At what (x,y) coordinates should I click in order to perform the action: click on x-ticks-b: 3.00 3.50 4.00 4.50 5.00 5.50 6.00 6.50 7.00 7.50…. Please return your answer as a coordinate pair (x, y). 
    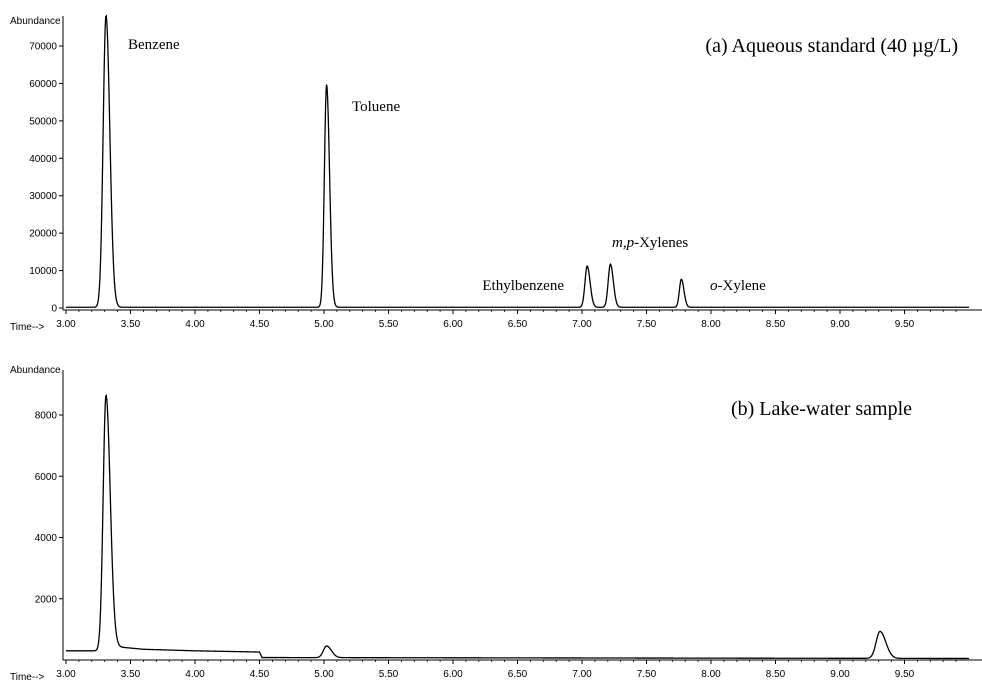
    Looking at the image, I should click on (506, 670).